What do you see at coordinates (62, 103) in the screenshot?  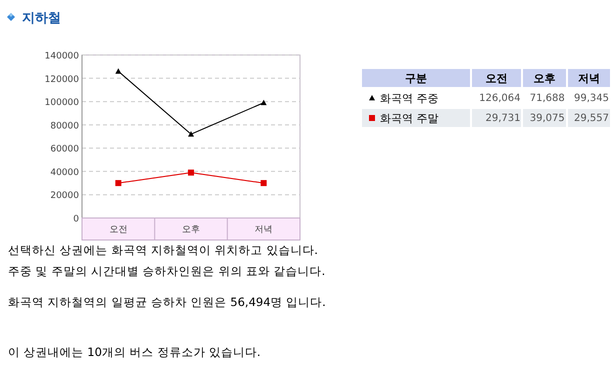 I see `y-tick-label: 100000` at bounding box center [62, 103].